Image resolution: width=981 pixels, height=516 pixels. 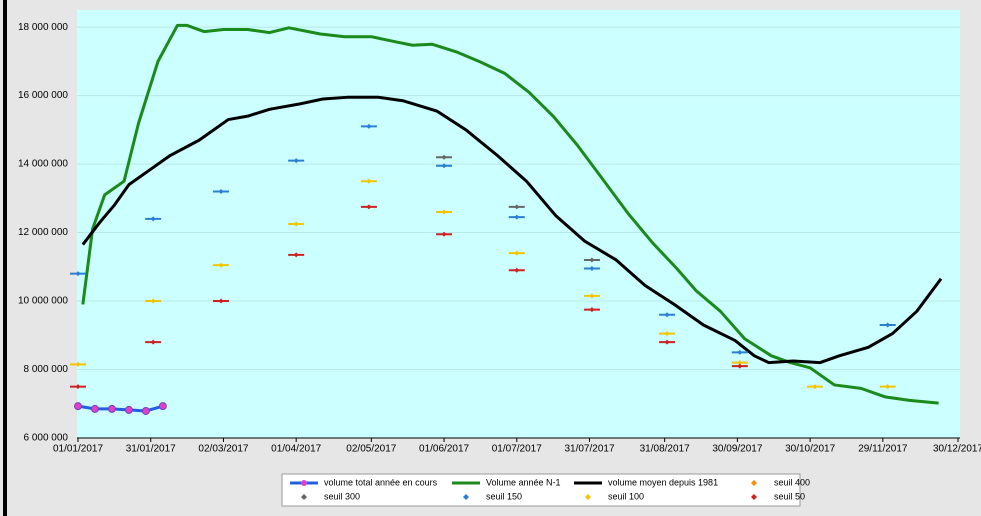 I want to click on x-tick-label: 01/01/2017, so click(x=78, y=449).